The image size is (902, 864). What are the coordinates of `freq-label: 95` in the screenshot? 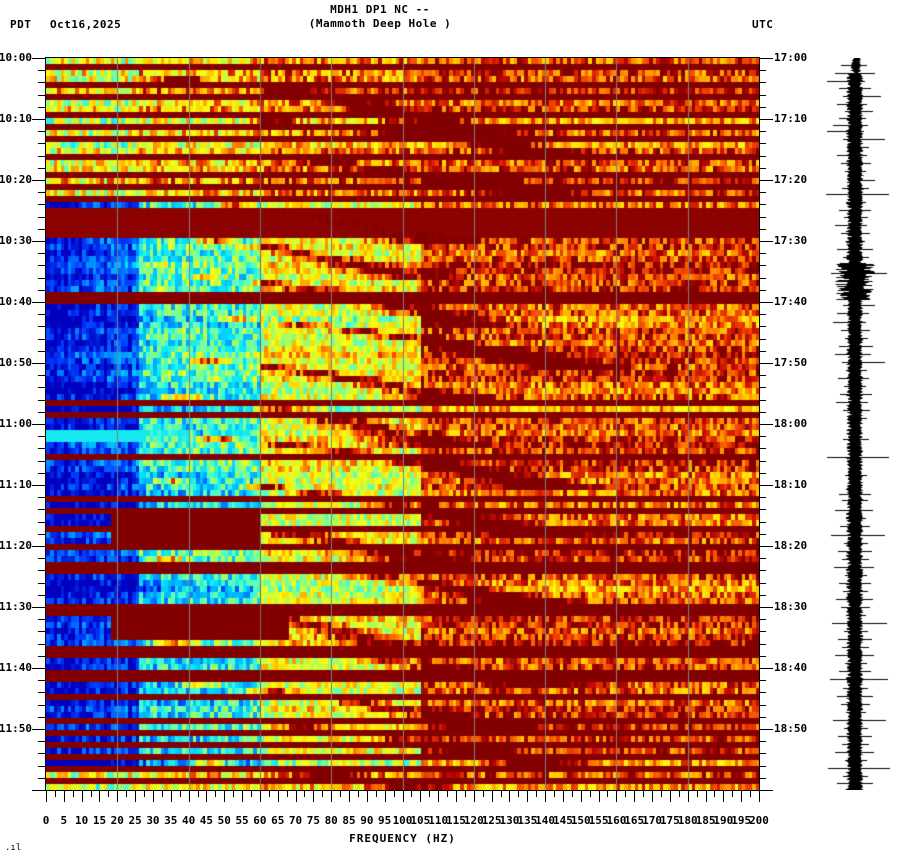 It's located at (385, 820).